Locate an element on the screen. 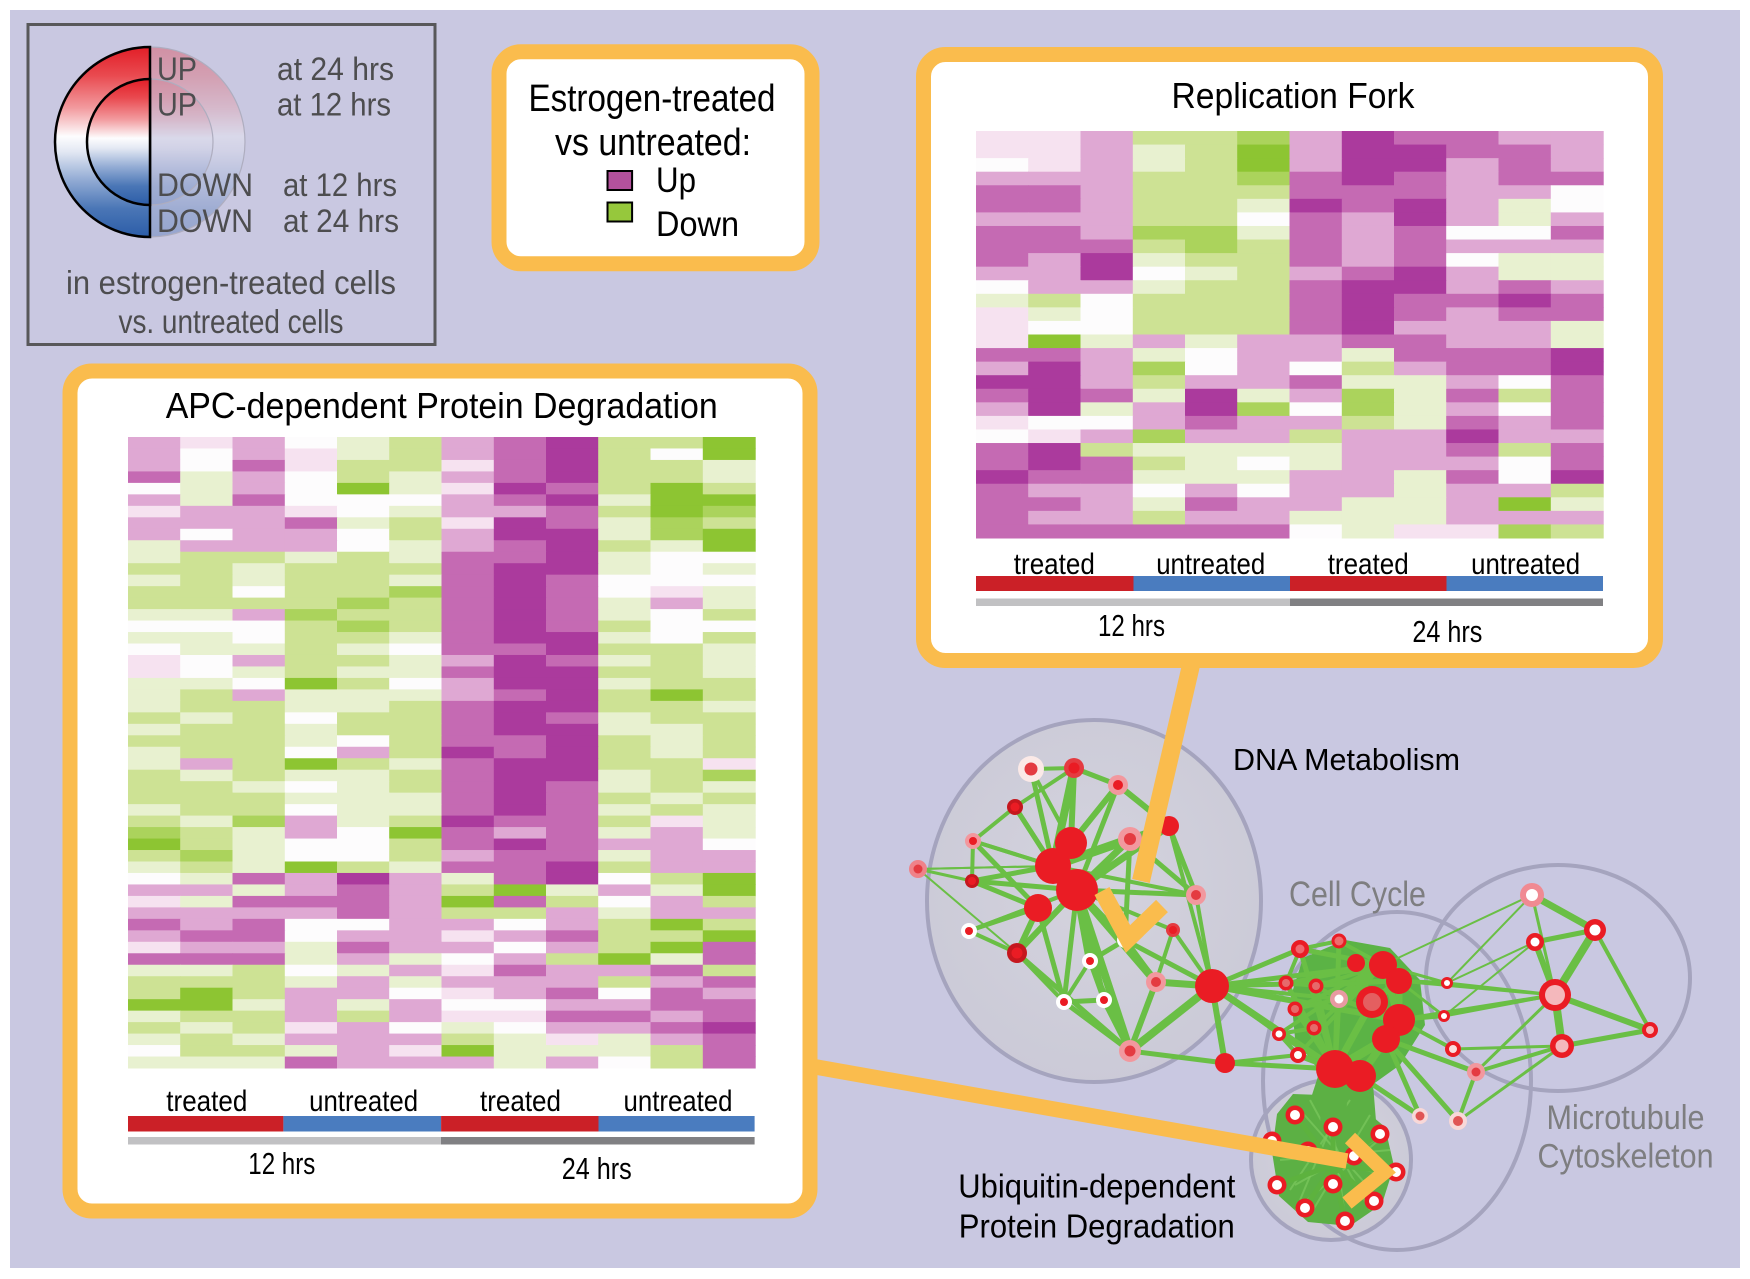 Image resolution: width=1750 pixels, height=1279 pixels. svg-text: Down is located at coordinates (697, 224).